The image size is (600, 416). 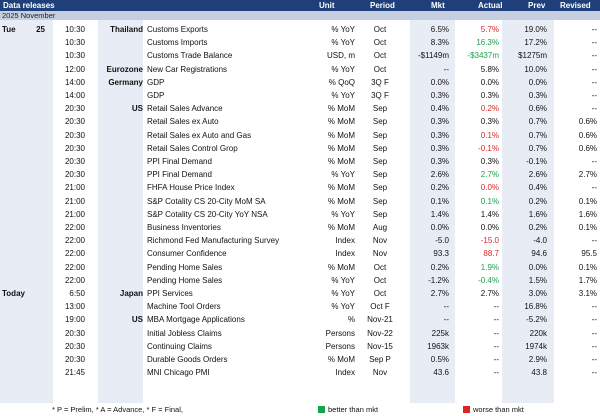 I want to click on cell-mkt: 0.5%, so click(x=439, y=359).